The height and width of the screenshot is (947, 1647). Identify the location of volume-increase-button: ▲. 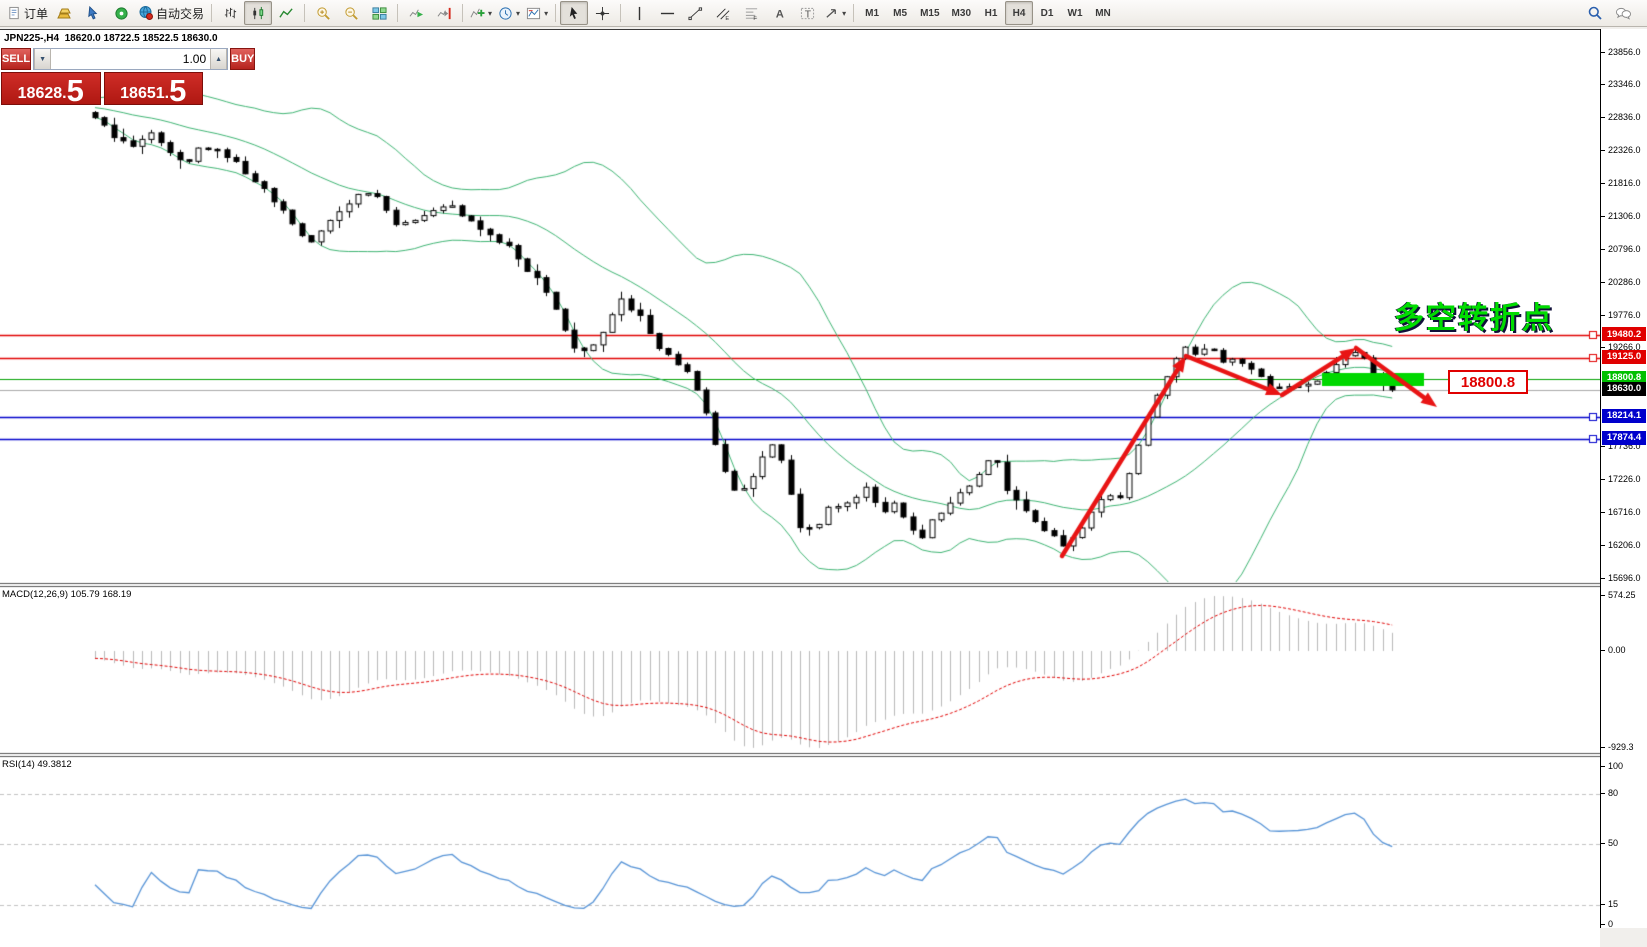
(219, 59).